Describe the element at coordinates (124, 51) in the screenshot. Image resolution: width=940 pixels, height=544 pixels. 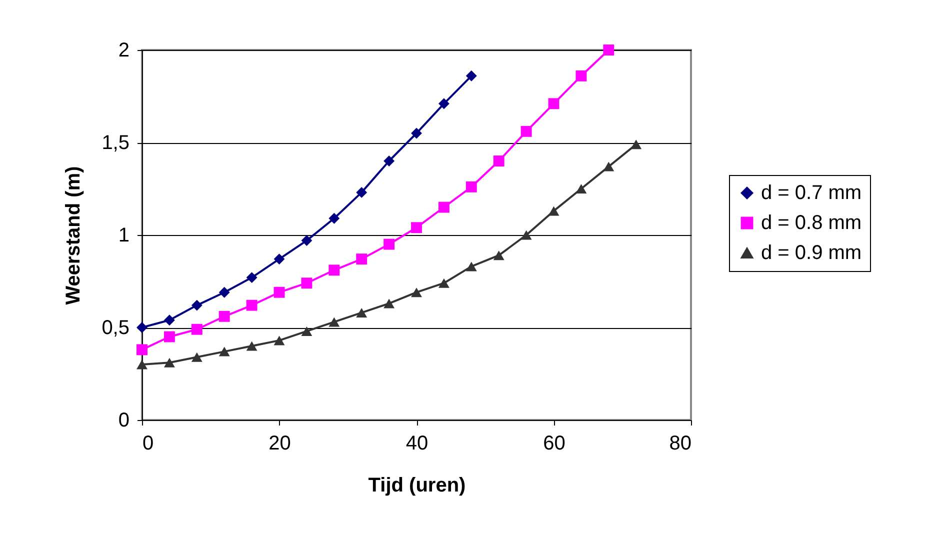
I see `y-tick-label: 2` at that location.